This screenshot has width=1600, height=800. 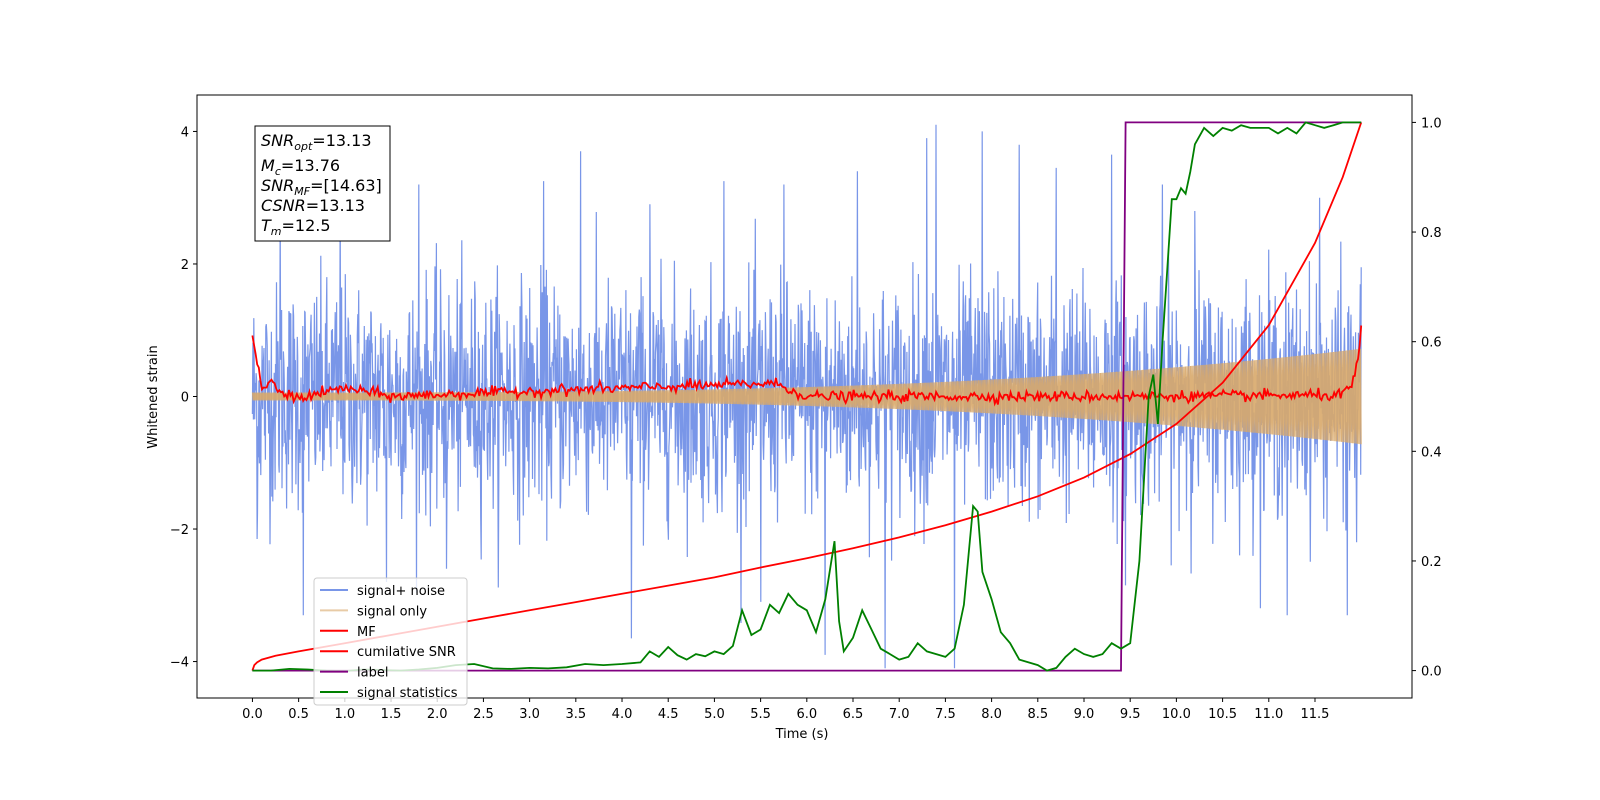 What do you see at coordinates (392, 611) in the screenshot?
I see `legend-label-signal-only: signal only` at bounding box center [392, 611].